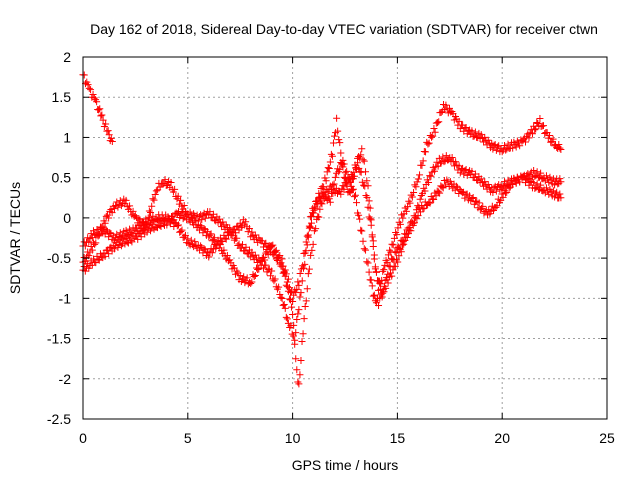 The height and width of the screenshot is (480, 640). I want to click on y-axis-label: SDTVAR / TECUs, so click(15, 238).